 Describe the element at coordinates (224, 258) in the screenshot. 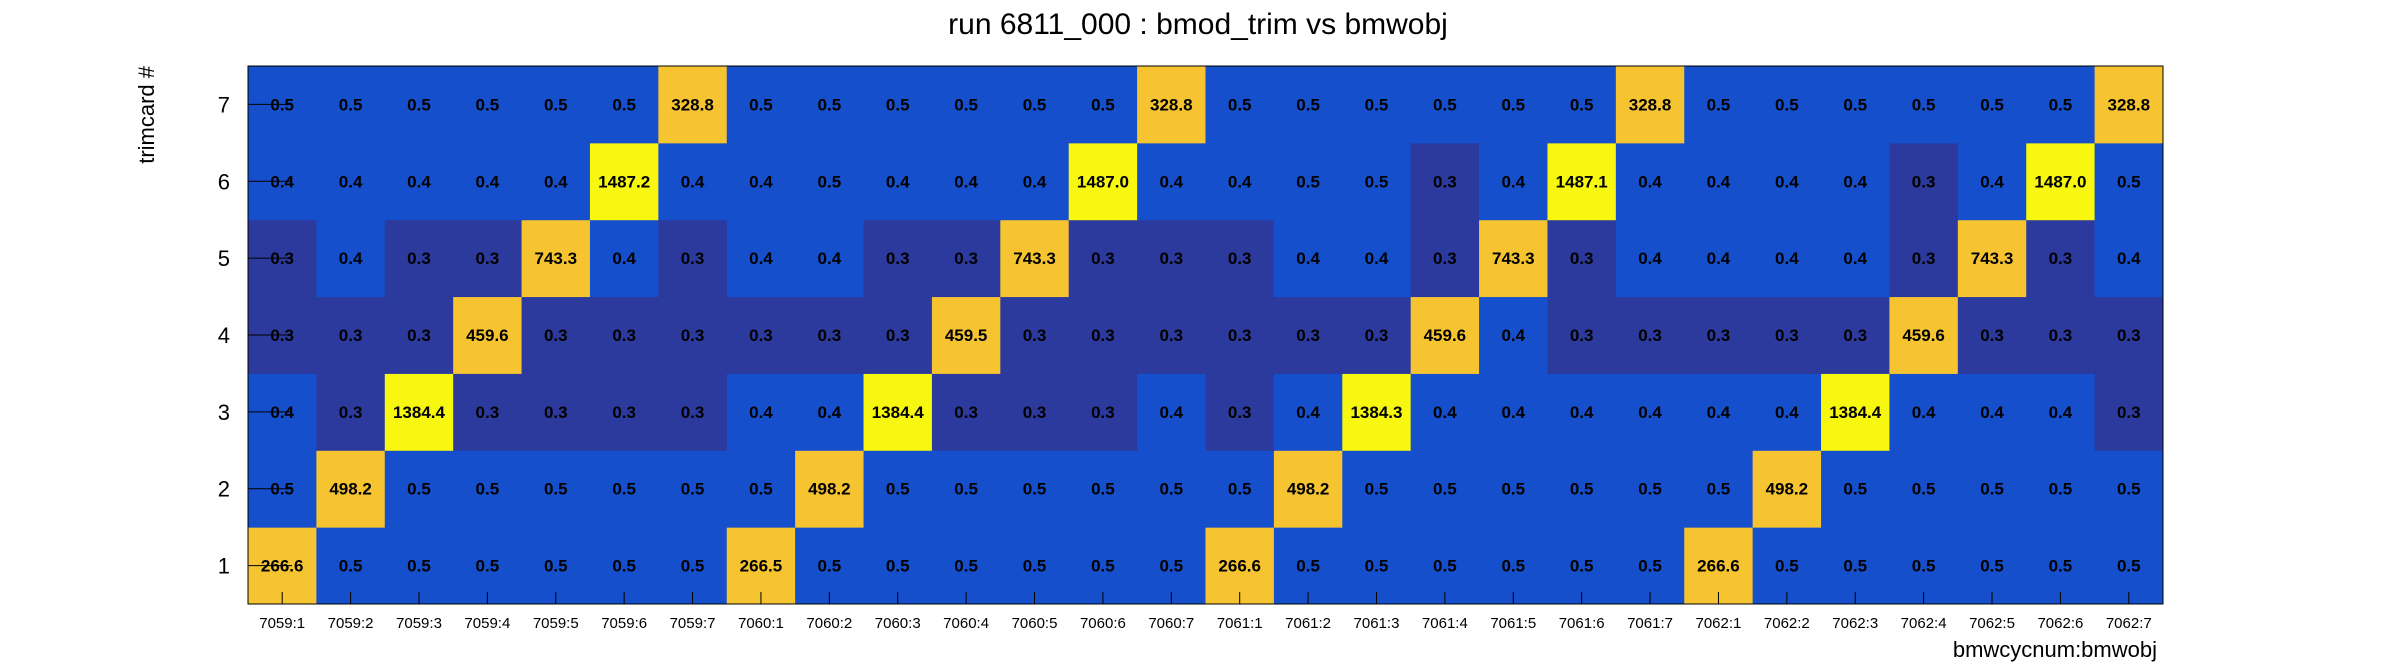

I see `y-tick-label: 5` at that location.